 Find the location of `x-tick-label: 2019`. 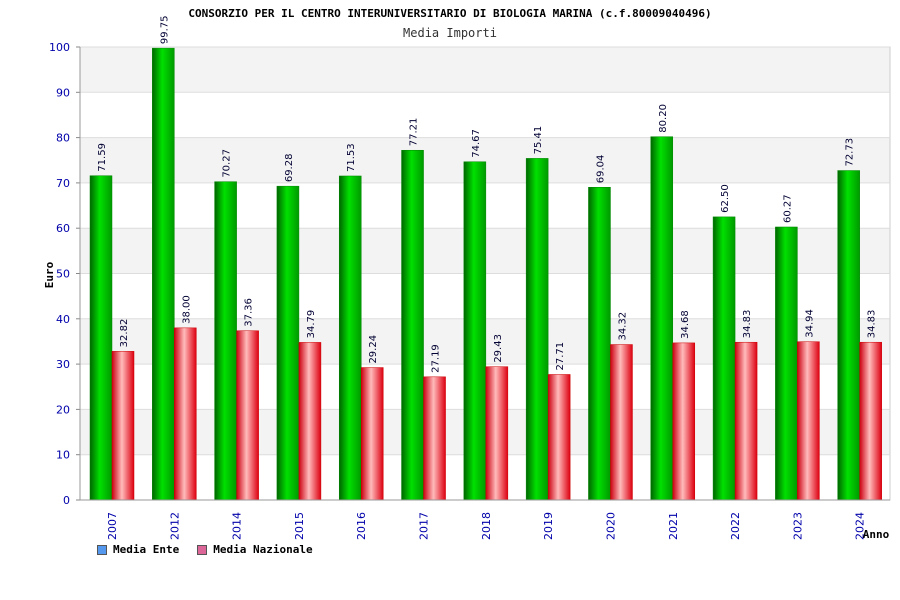

x-tick-label: 2019 is located at coordinates (548, 526).